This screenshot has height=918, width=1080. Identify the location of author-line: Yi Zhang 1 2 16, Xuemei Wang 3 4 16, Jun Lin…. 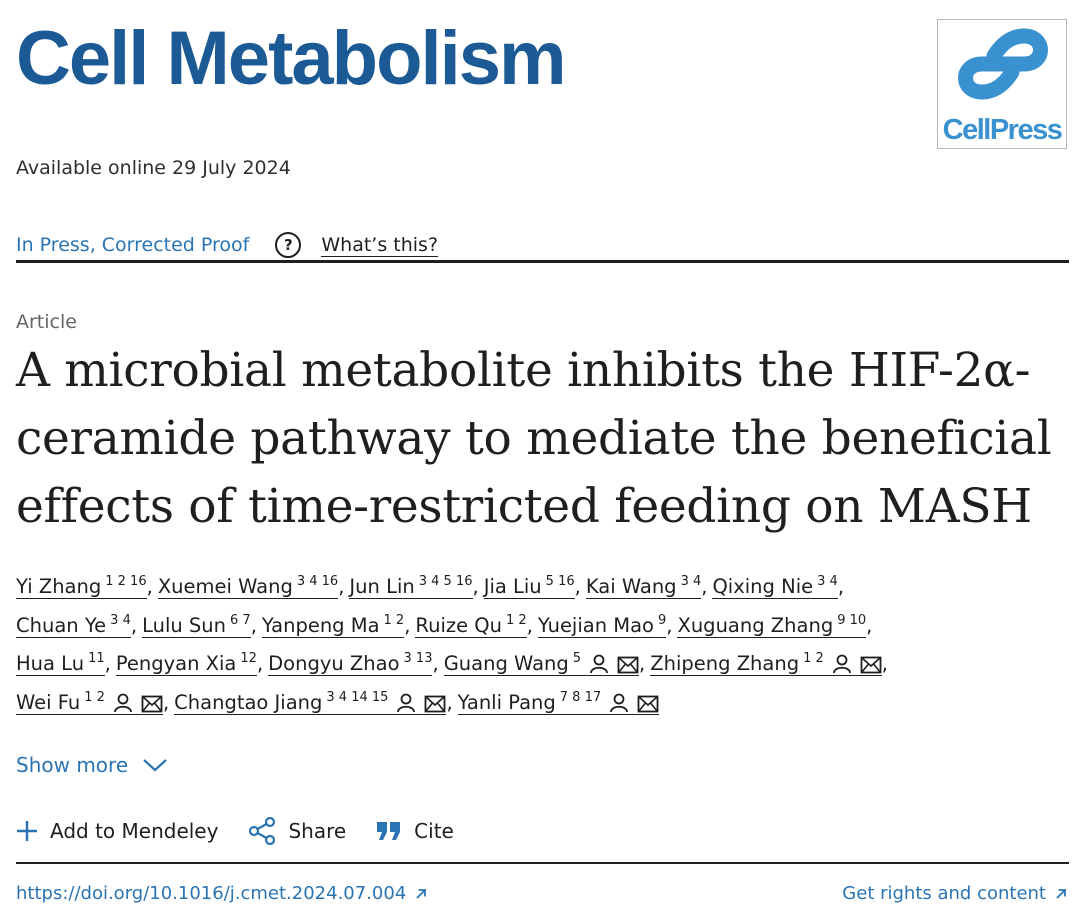
(544, 587).